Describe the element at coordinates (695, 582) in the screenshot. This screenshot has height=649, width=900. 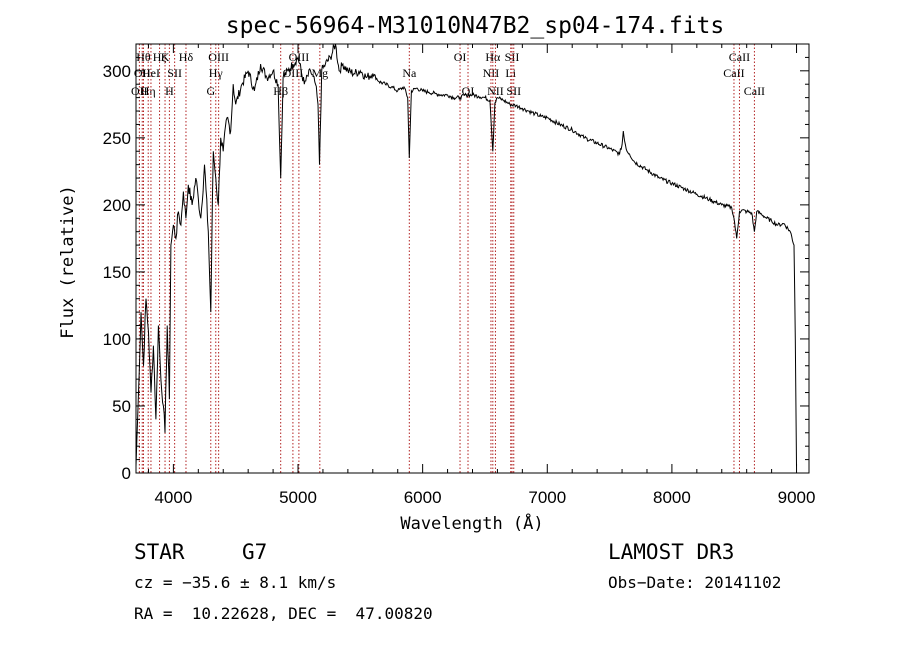
I see `observation-date: Obs−Date: 20141102` at that location.